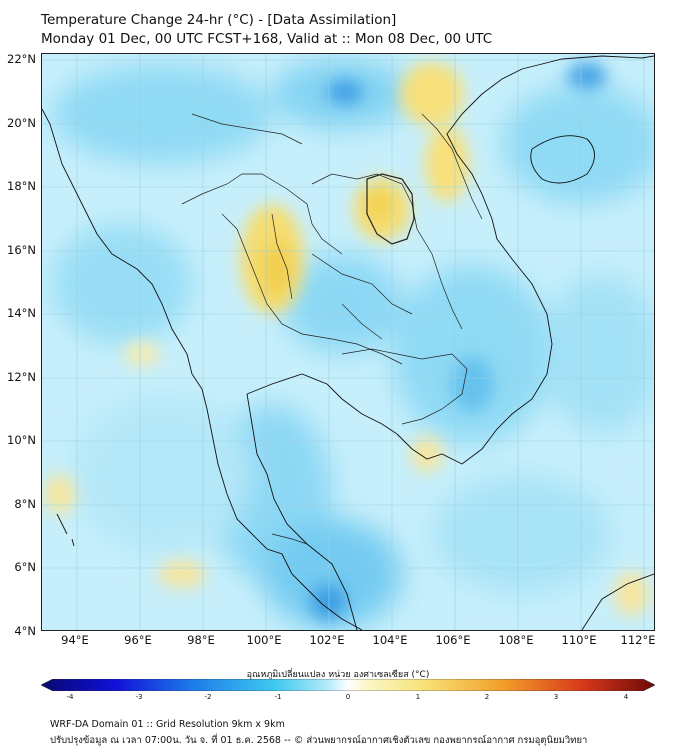 The height and width of the screenshot is (756, 676). What do you see at coordinates (626, 697) in the screenshot?
I see `colorbar-tick: 4` at bounding box center [626, 697].